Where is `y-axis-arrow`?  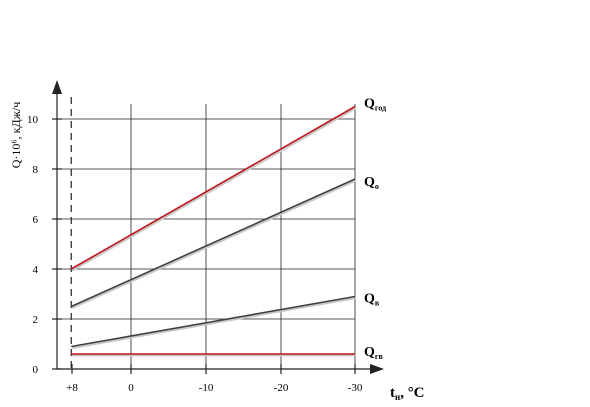
y-axis-arrow is located at coordinates (57, 87).